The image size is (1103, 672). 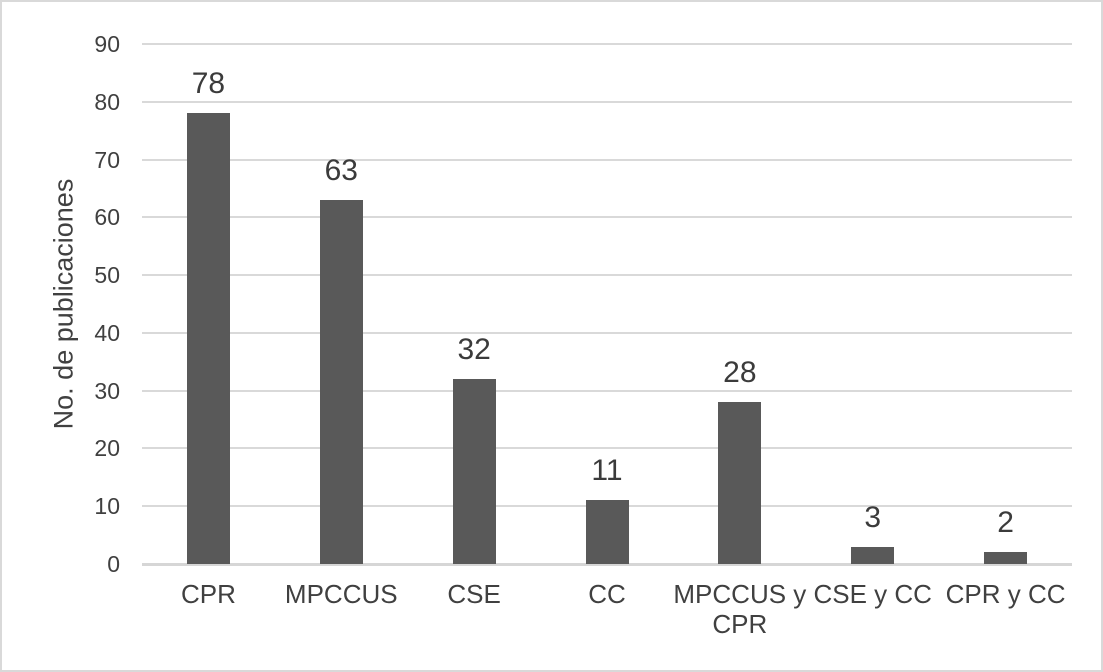 What do you see at coordinates (607, 471) in the screenshot?
I see `bar-value-label: 11` at bounding box center [607, 471].